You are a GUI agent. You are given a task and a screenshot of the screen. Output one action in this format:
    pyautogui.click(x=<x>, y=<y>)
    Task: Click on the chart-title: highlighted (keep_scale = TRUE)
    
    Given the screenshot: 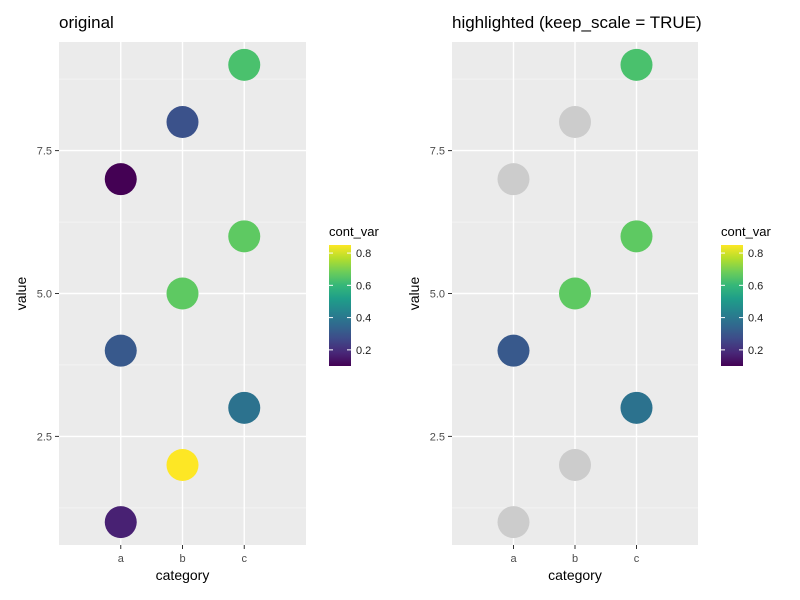 What is the action you would take?
    pyautogui.click(x=577, y=22)
    